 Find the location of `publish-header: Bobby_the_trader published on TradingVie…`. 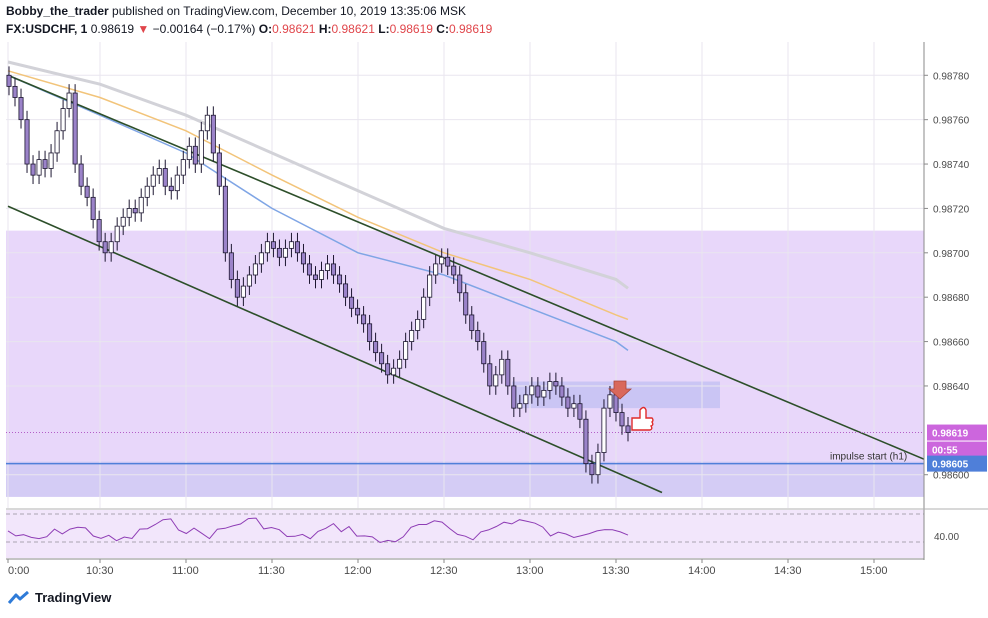

publish-header: Bobby_the_trader published on TradingVie… is located at coordinates (236, 11).